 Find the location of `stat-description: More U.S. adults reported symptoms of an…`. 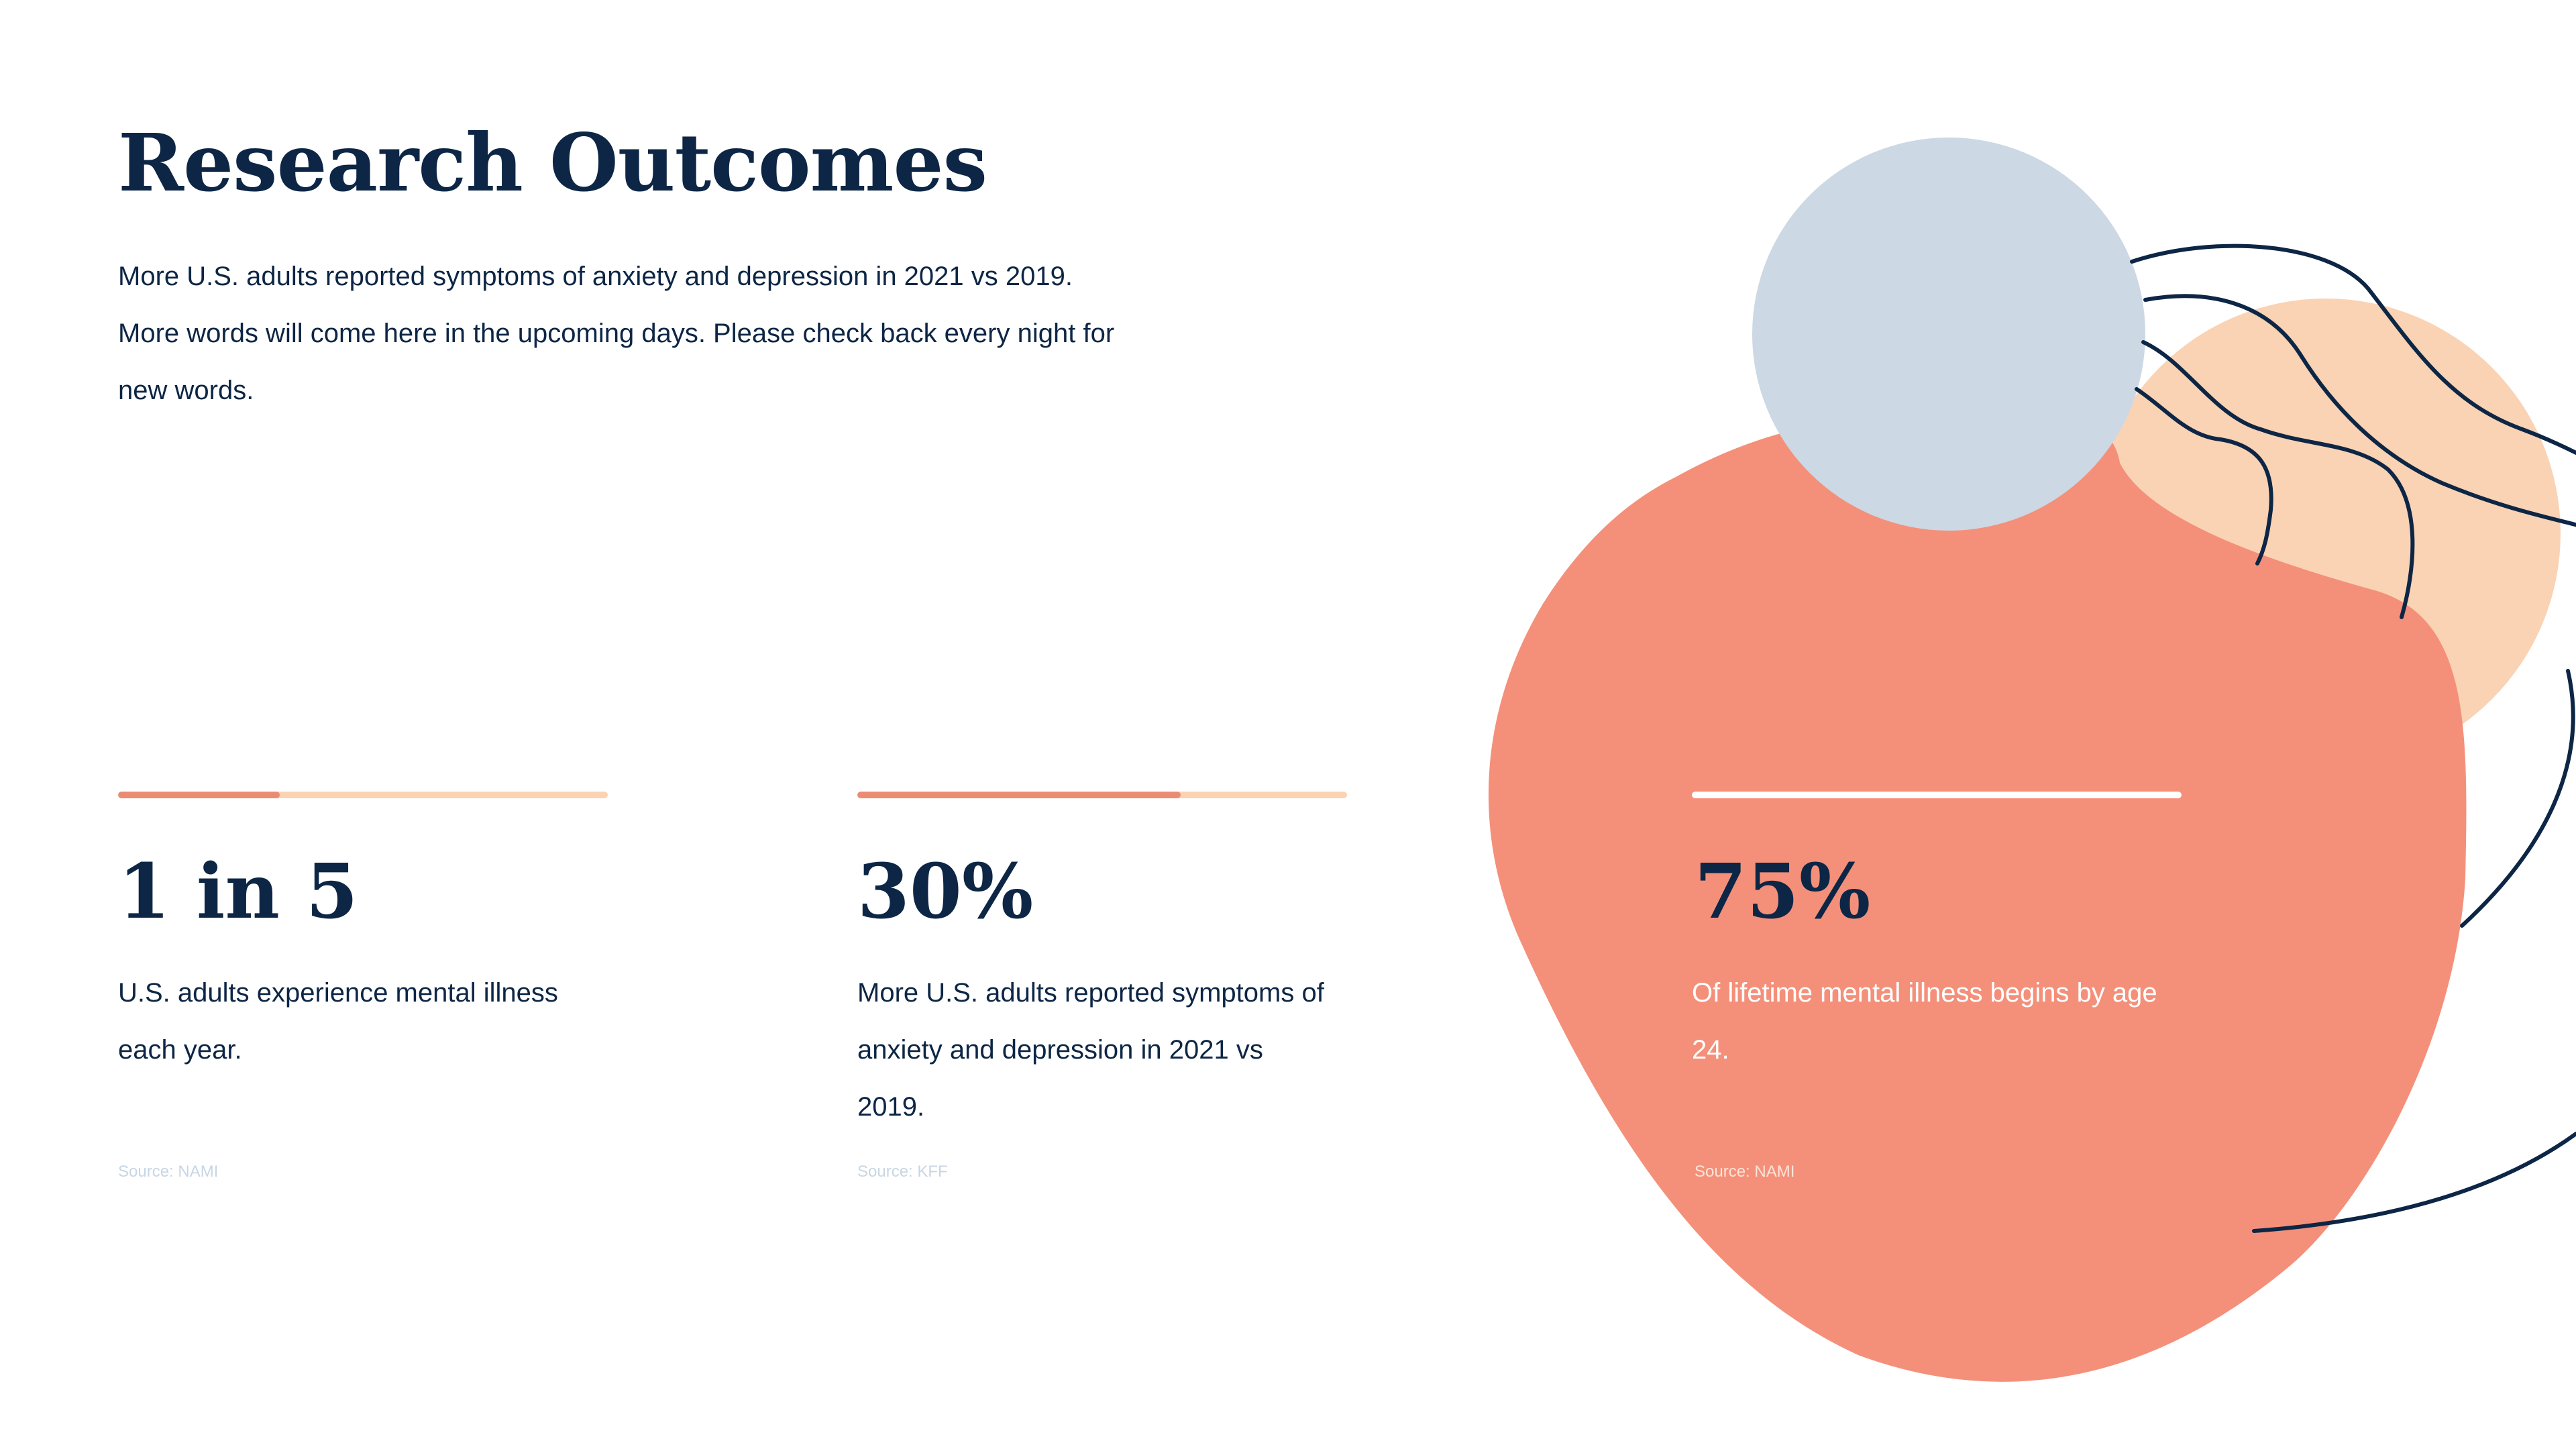

stat-description: More U.S. adults reported symptoms of an… is located at coordinates (1090, 1050).